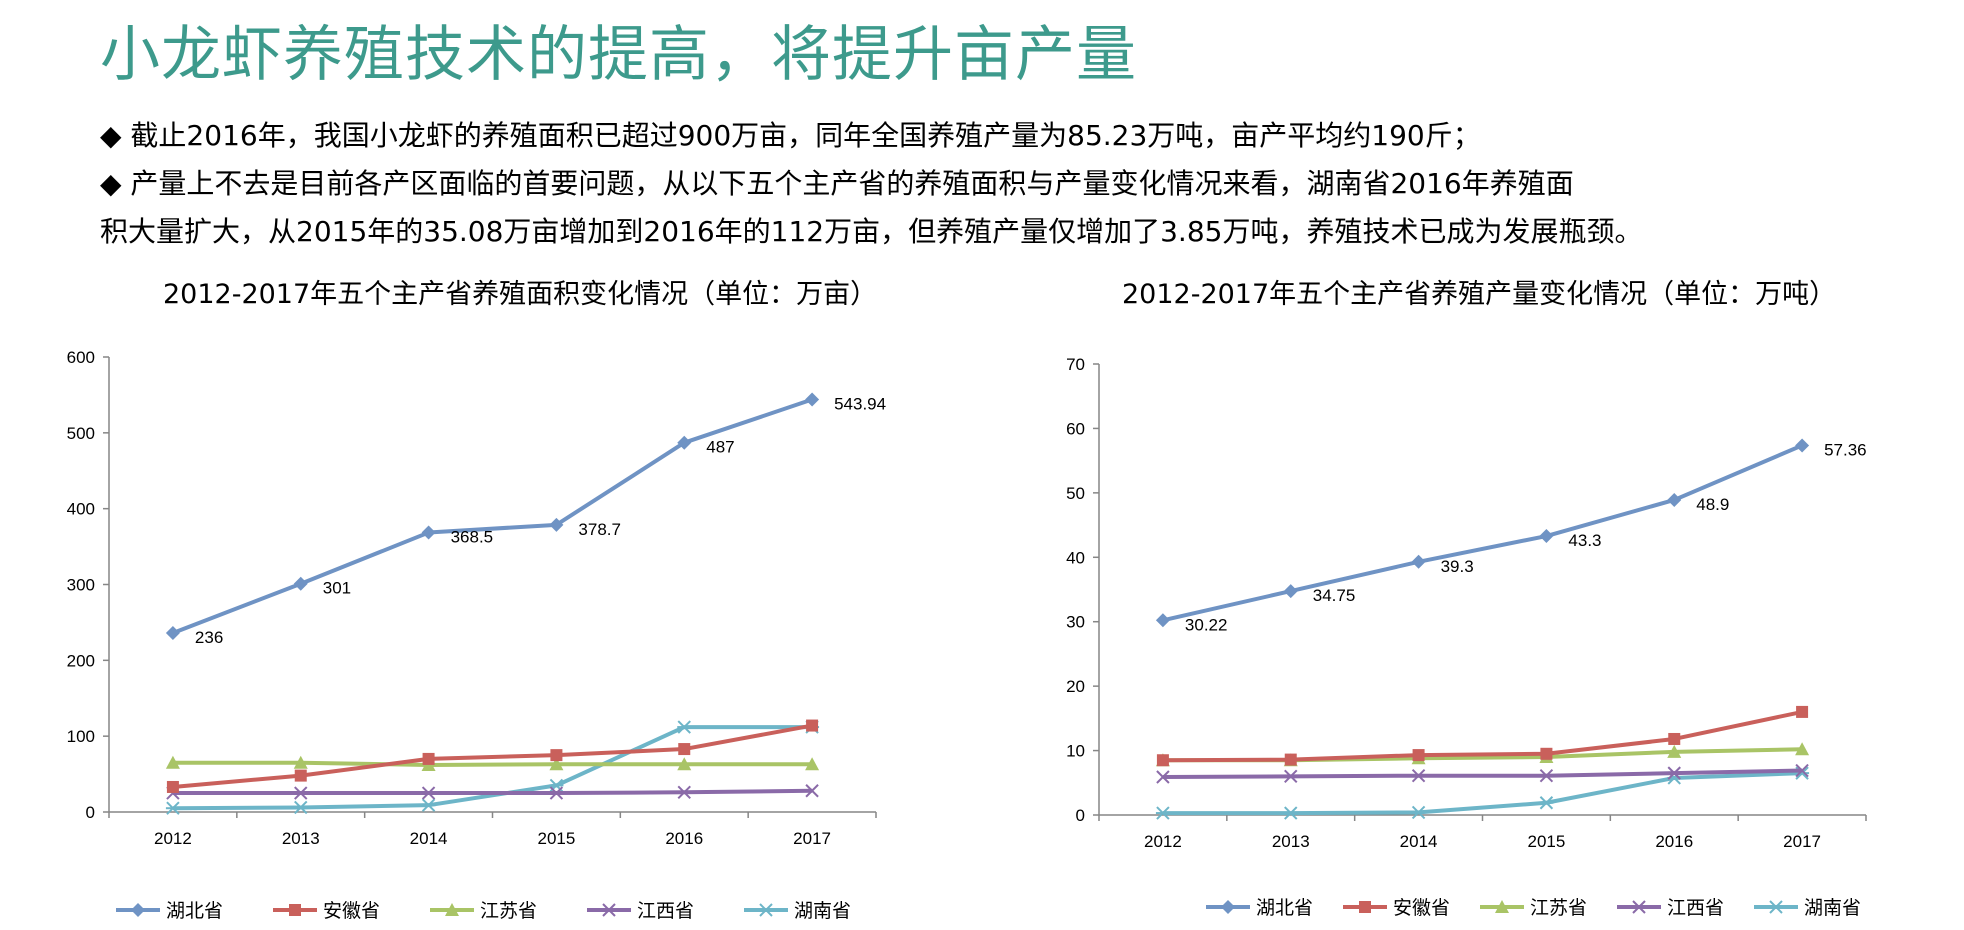  Describe the element at coordinates (1075, 557) in the screenshot. I see `y-tick-label: 40` at that location.